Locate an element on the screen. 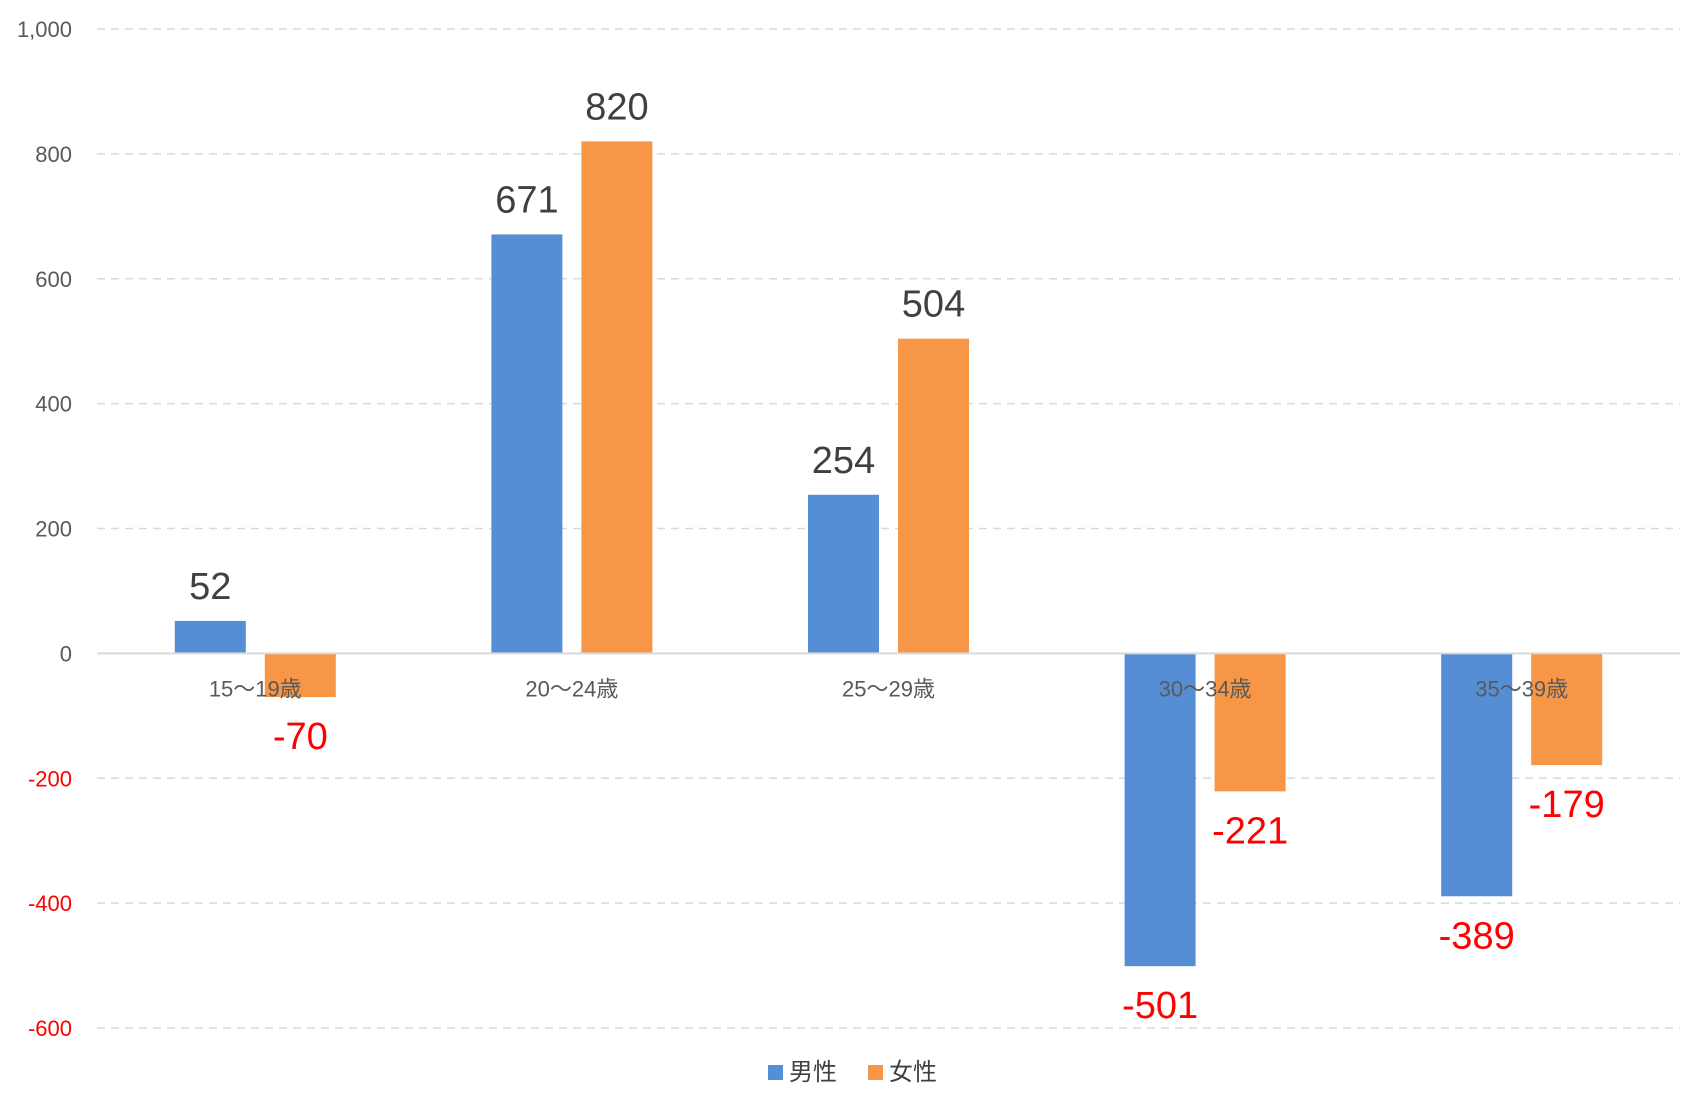 The image size is (1686, 1095). legend-swatch-female is located at coordinates (875, 1072).